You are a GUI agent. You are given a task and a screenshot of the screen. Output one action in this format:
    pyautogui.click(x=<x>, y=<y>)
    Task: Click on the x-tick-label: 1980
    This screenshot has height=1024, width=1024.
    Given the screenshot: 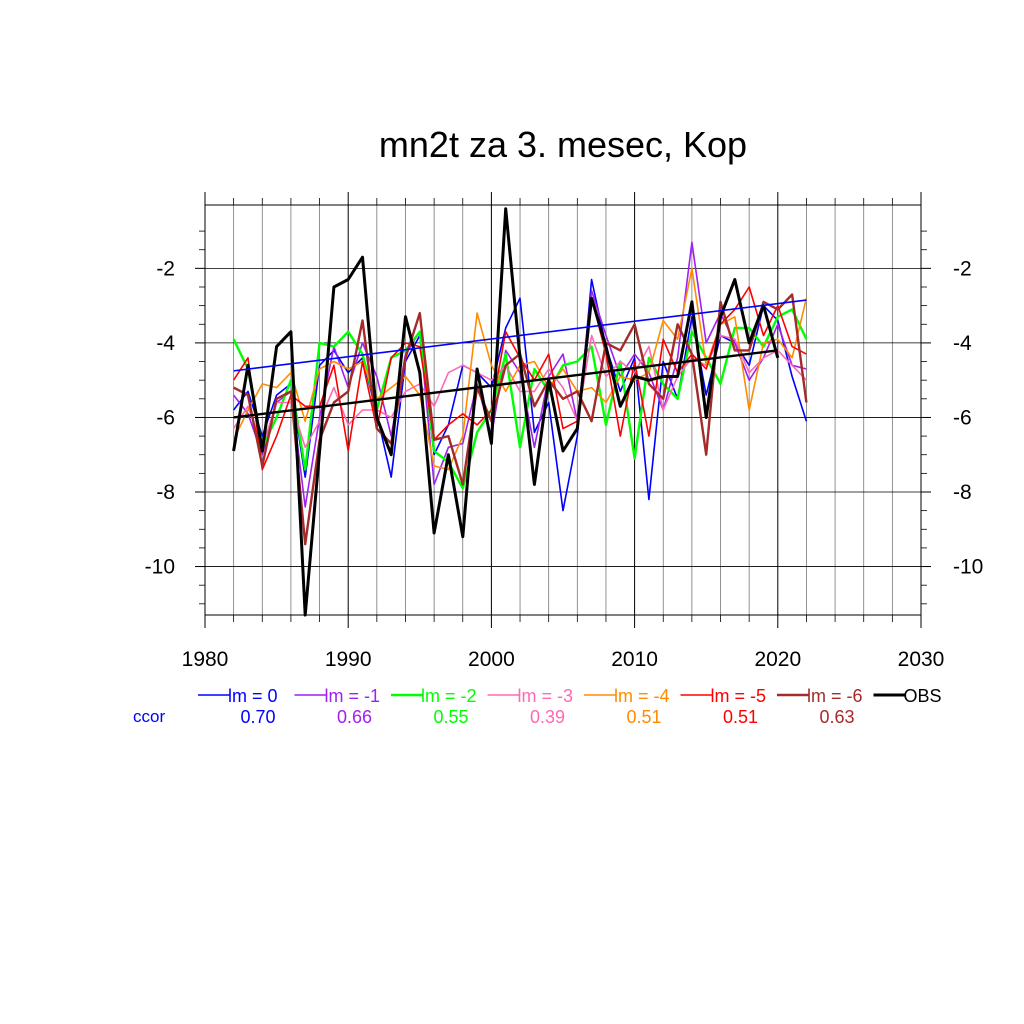 What is the action you would take?
    pyautogui.click(x=205, y=659)
    